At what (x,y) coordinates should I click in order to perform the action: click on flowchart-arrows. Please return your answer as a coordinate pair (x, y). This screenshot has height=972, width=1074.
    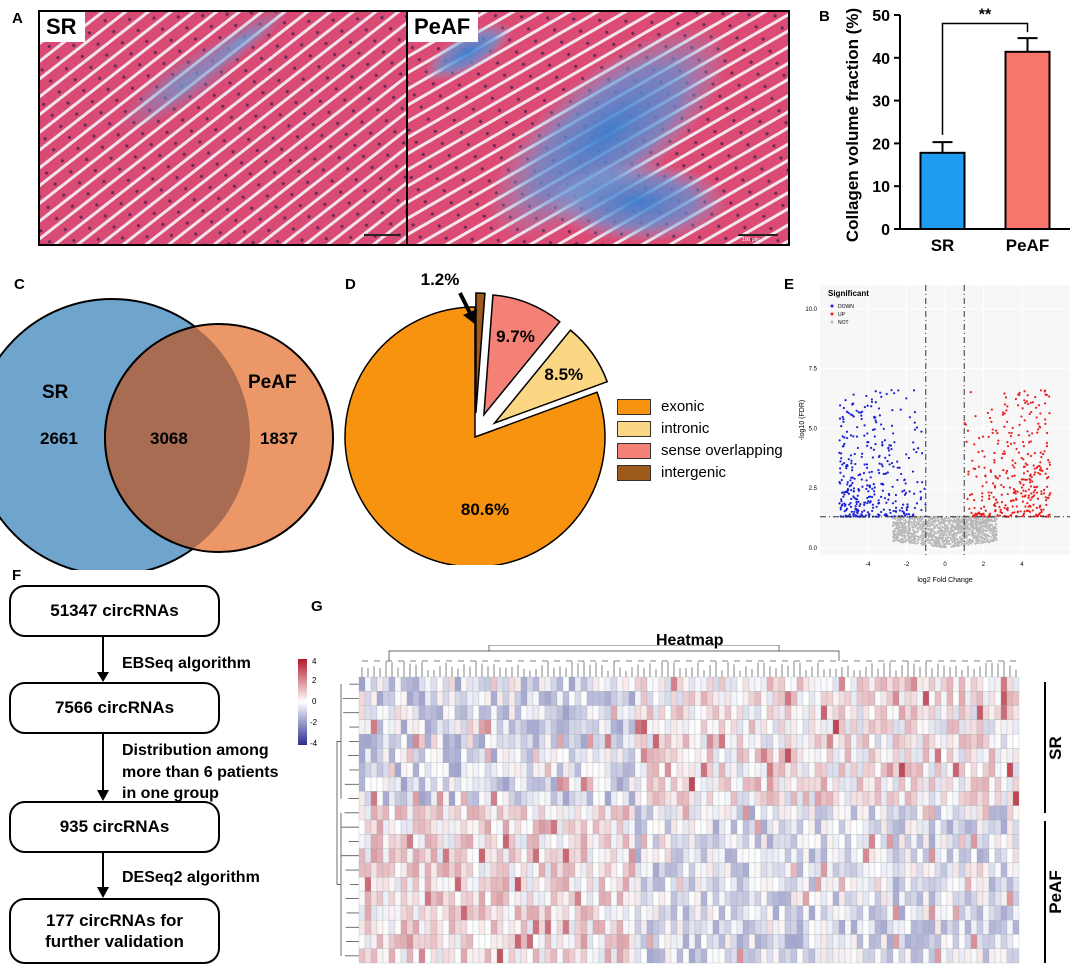
    Looking at the image, I should click on (103, 767).